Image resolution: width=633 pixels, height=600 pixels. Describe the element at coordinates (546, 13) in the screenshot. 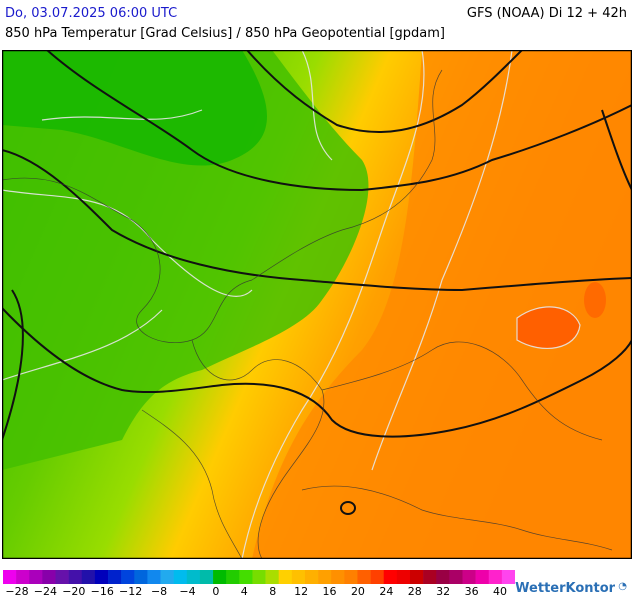

I see `model-run: GFS (NOAA) Di 12 + 42h` at that location.